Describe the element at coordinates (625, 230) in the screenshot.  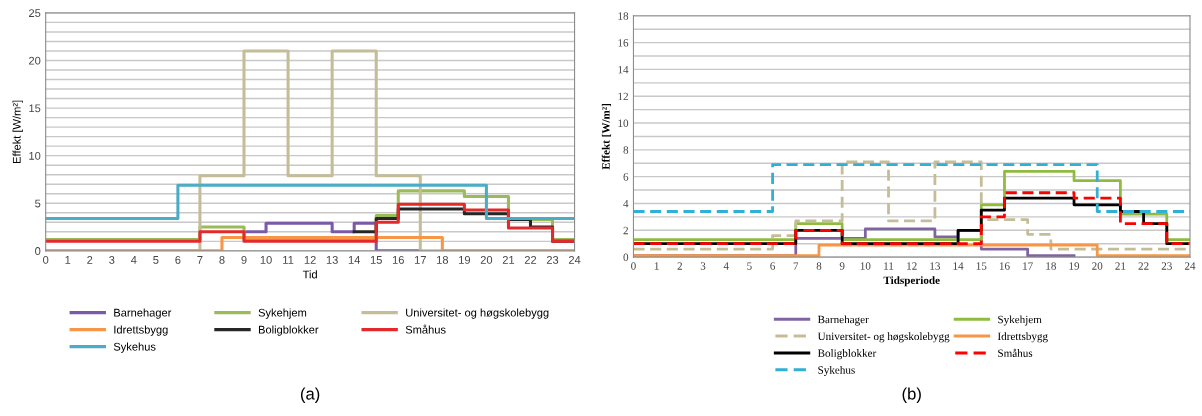
I see `y-tick-label: 2` at that location.